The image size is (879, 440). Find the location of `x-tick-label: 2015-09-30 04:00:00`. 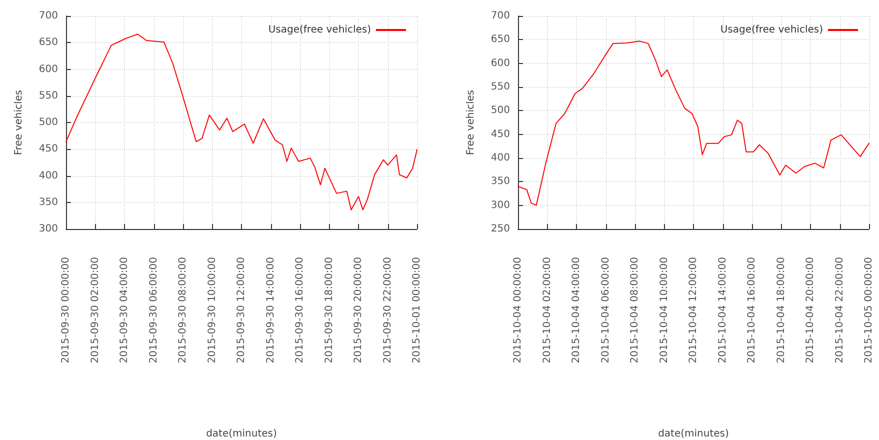

x-tick-label: 2015-09-30 04:00:00 is located at coordinates (124, 310).